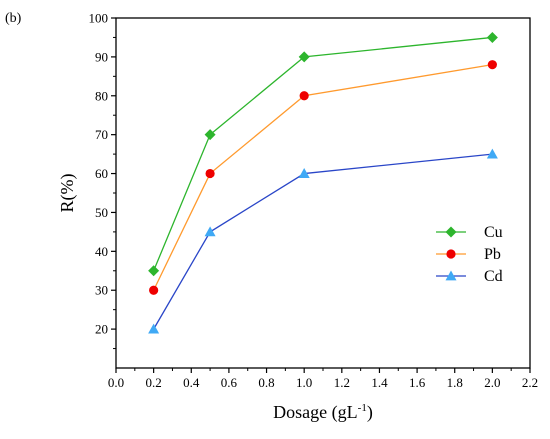 The height and width of the screenshot is (439, 550). What do you see at coordinates (304, 382) in the screenshot?
I see `x-tick-label: 1.0` at bounding box center [304, 382].